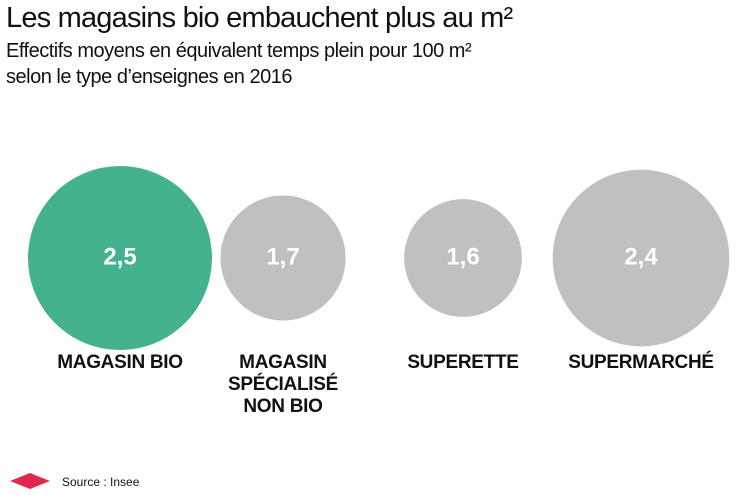  What do you see at coordinates (283, 384) in the screenshot?
I see `category-label: MAGASIN SPÉCIALISÉ NON BIO` at bounding box center [283, 384].